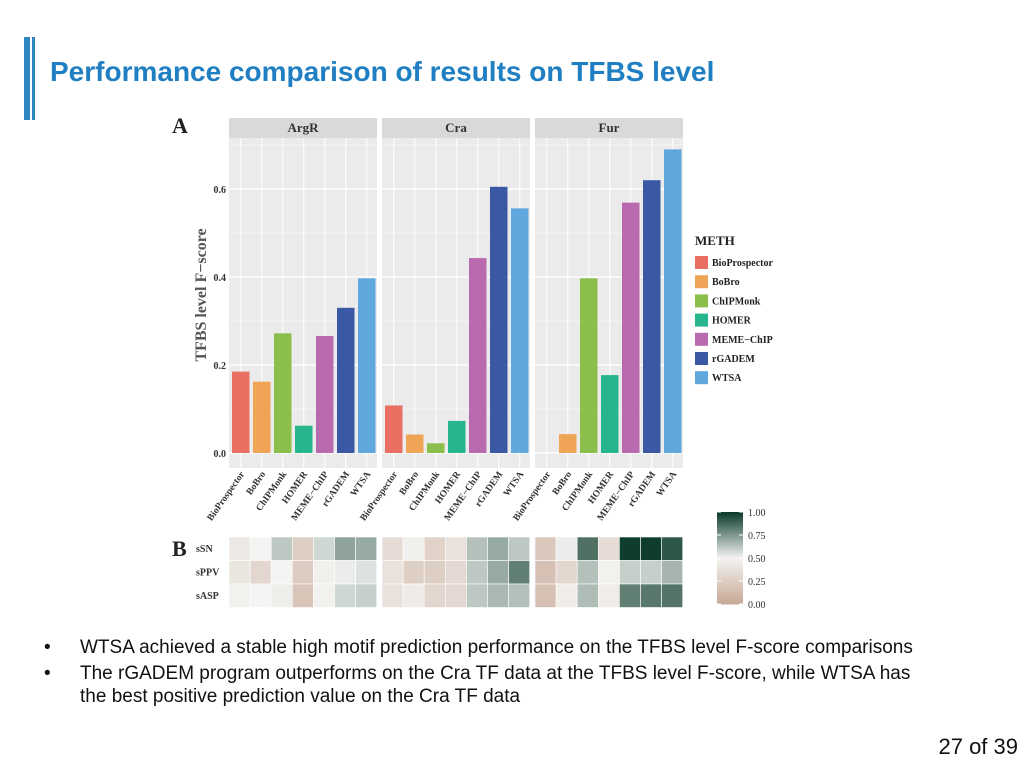  I want to click on facet-strip, so click(456, 128).